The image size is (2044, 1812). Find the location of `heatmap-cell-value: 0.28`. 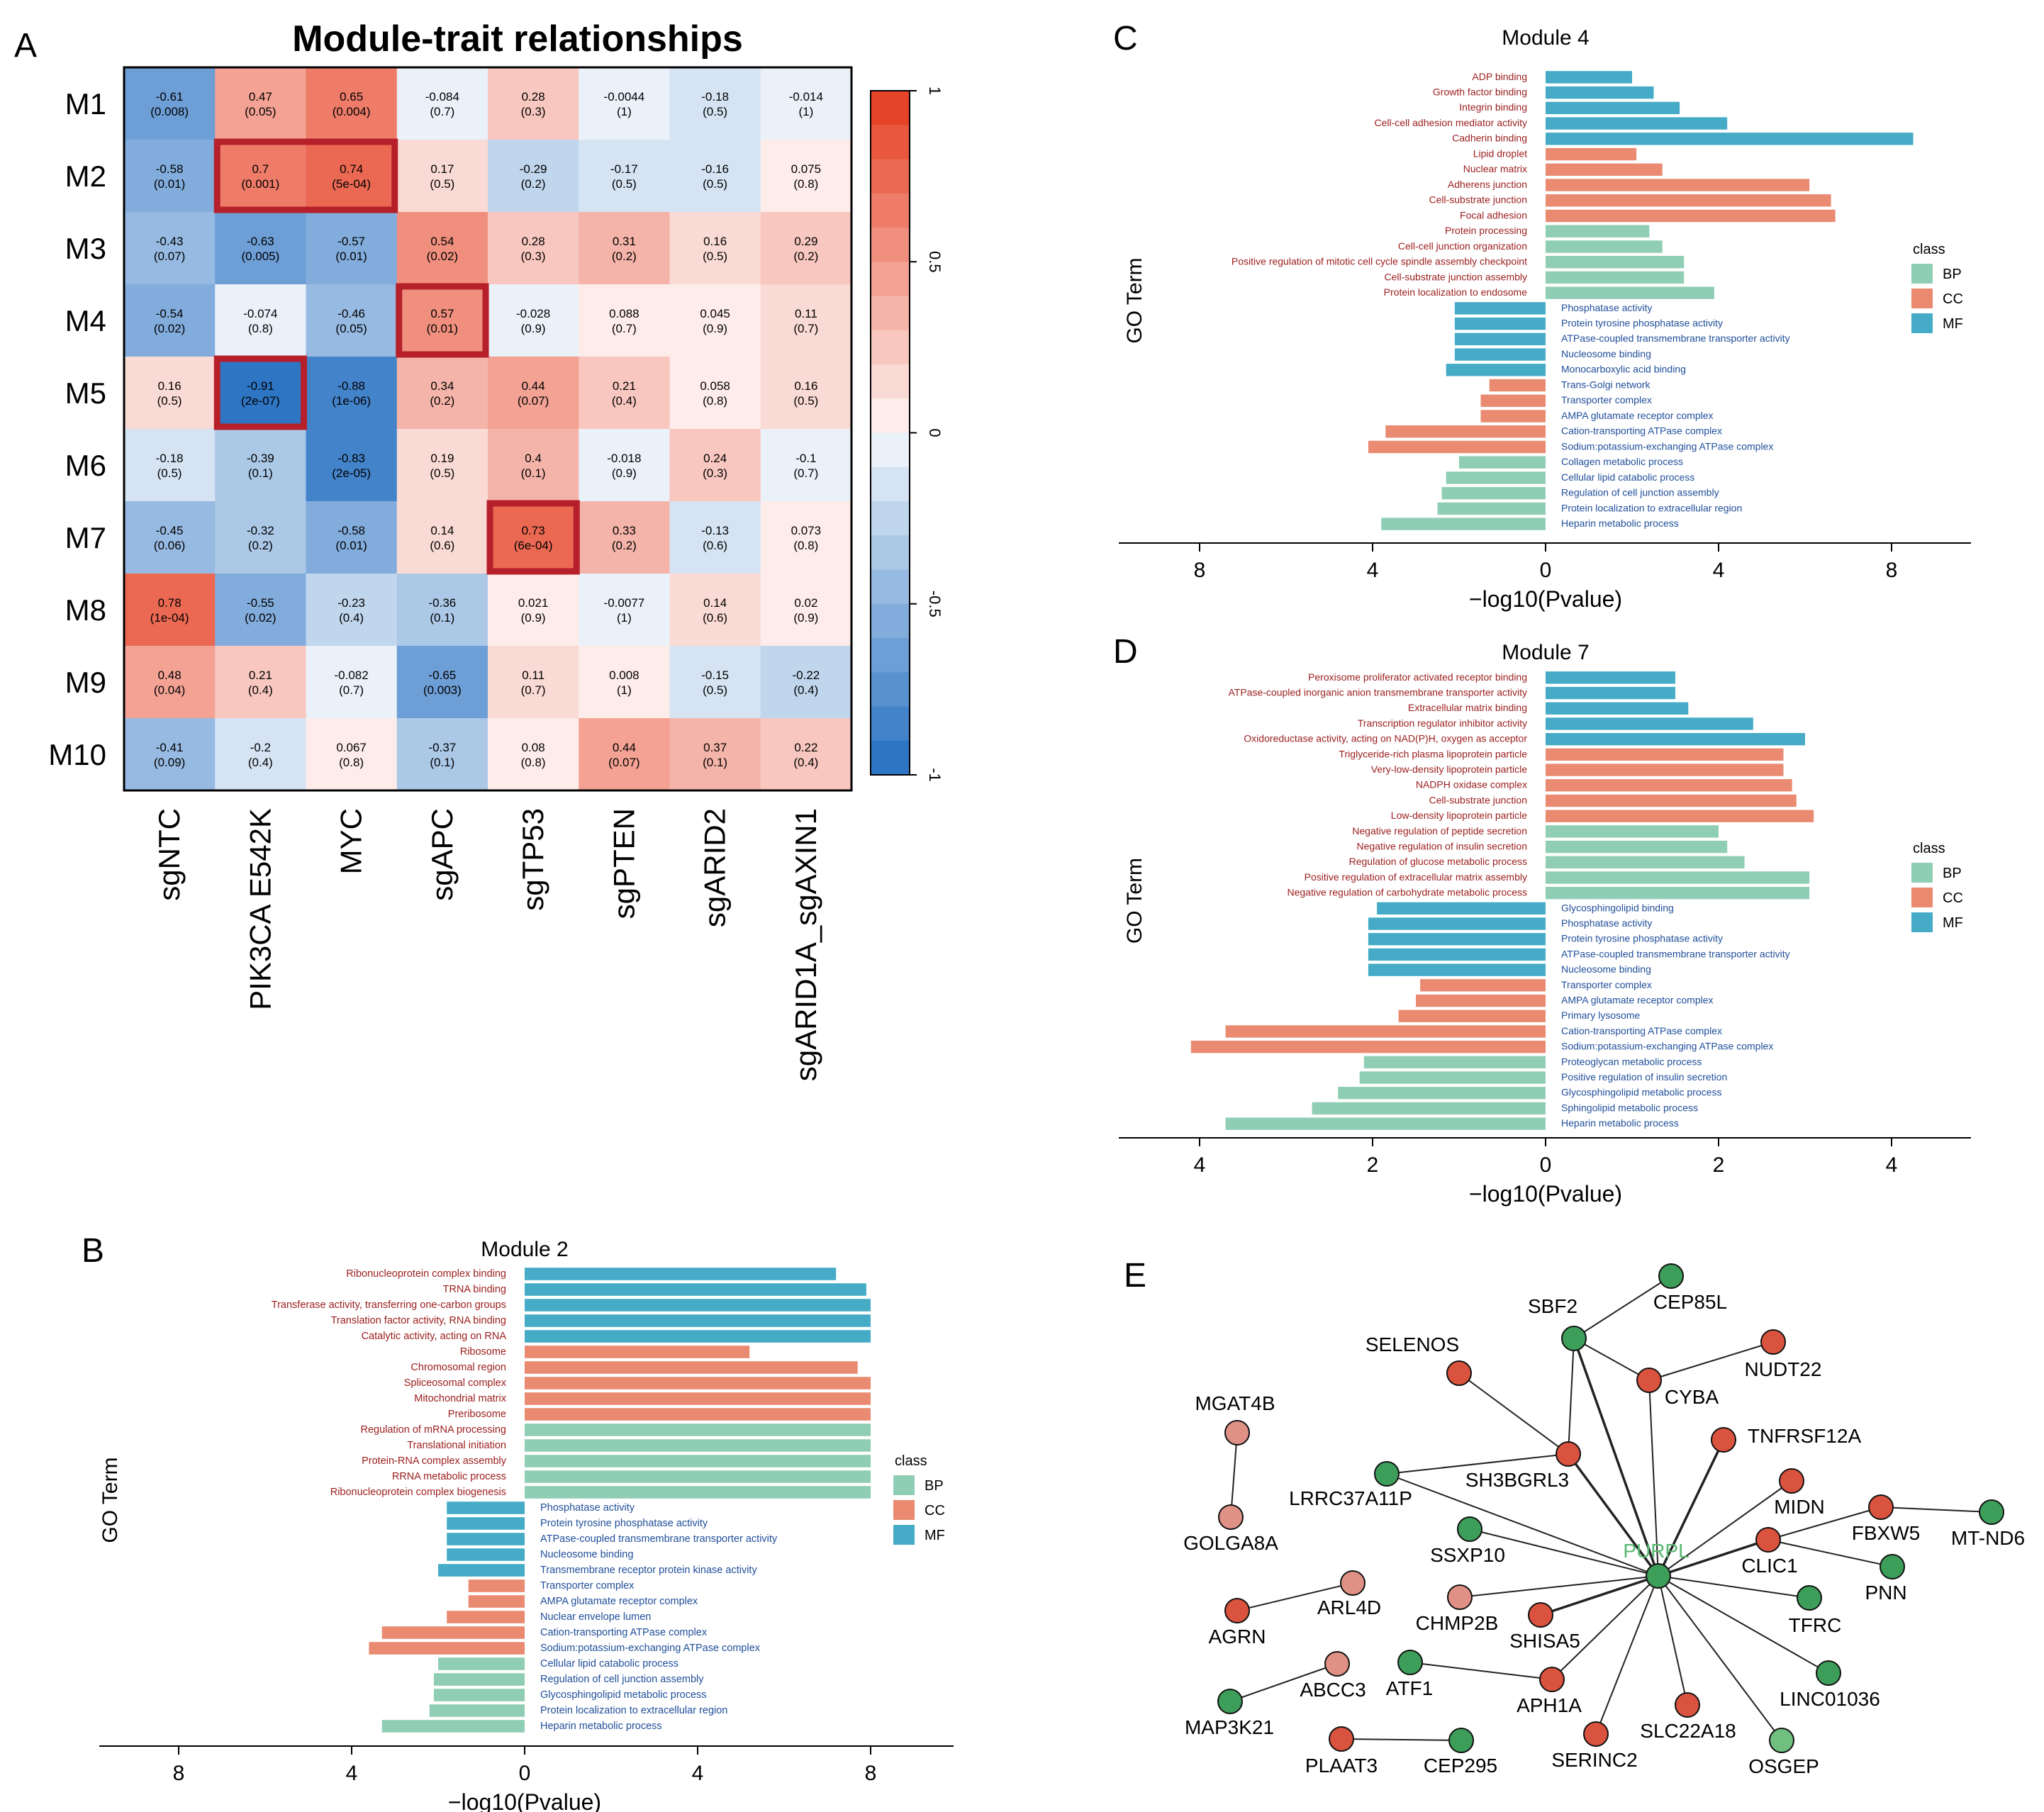

heatmap-cell-value: 0.28 is located at coordinates (533, 97).